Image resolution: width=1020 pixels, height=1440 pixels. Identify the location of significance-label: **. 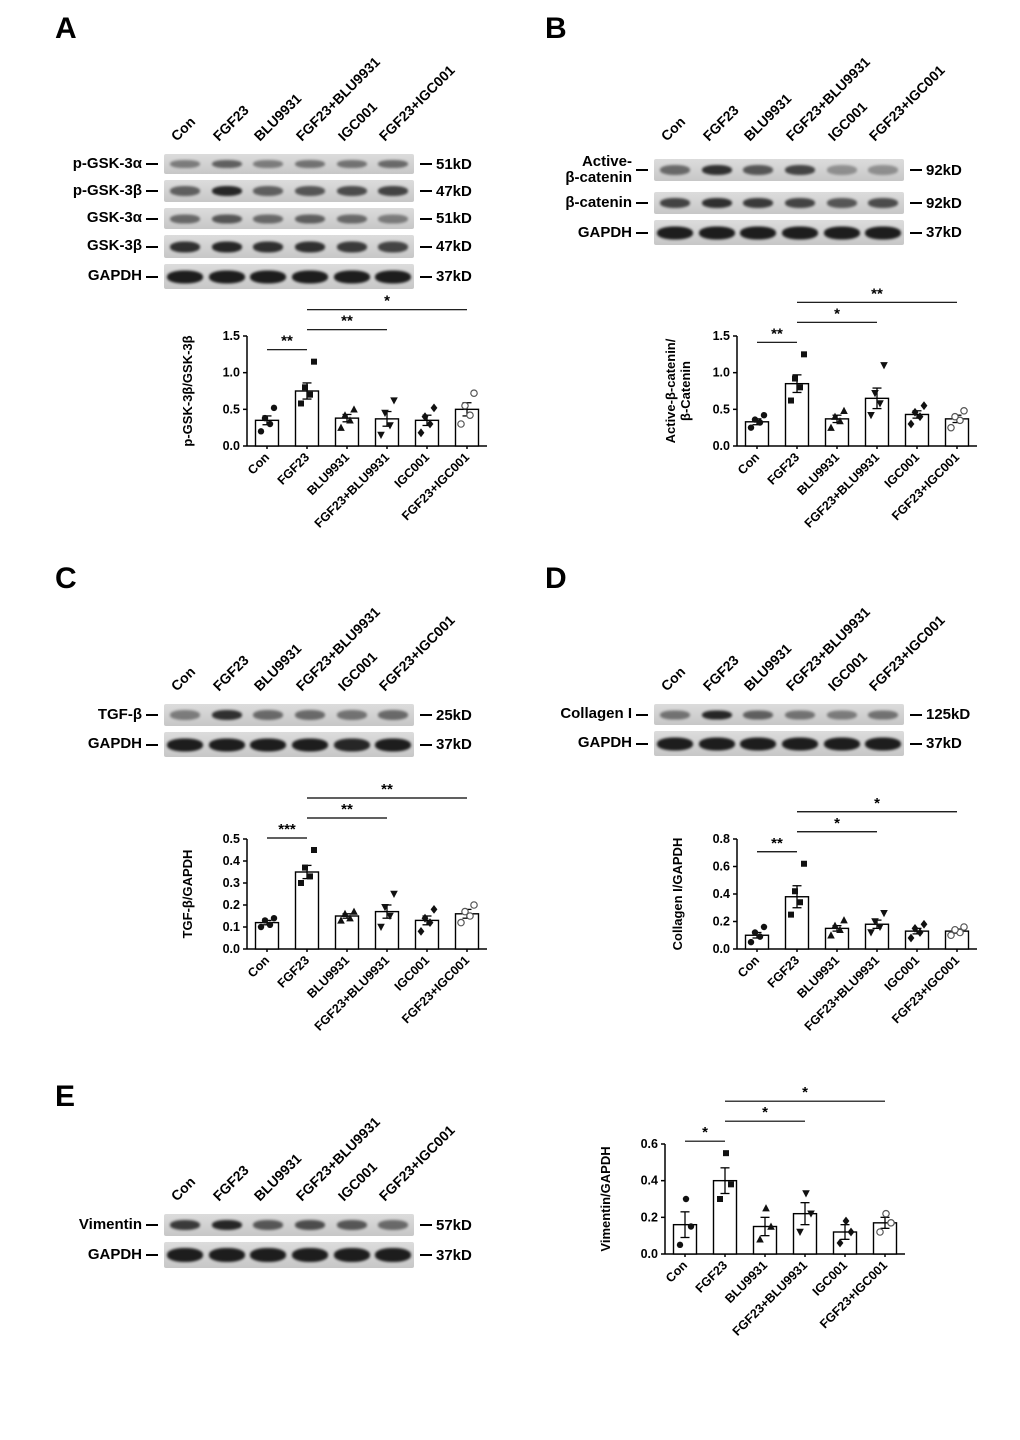
(777, 333).